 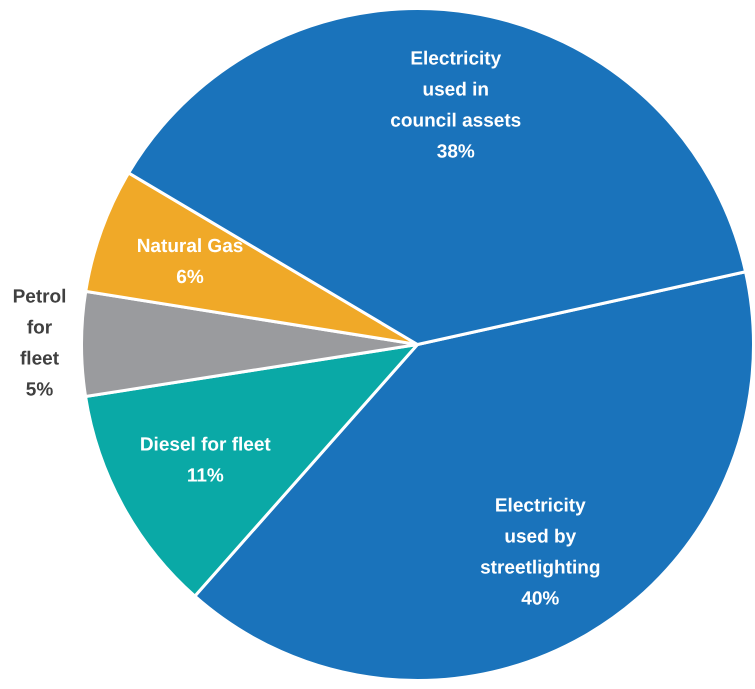 I want to click on slice-label: Petrol for fleet, so click(x=39, y=328).